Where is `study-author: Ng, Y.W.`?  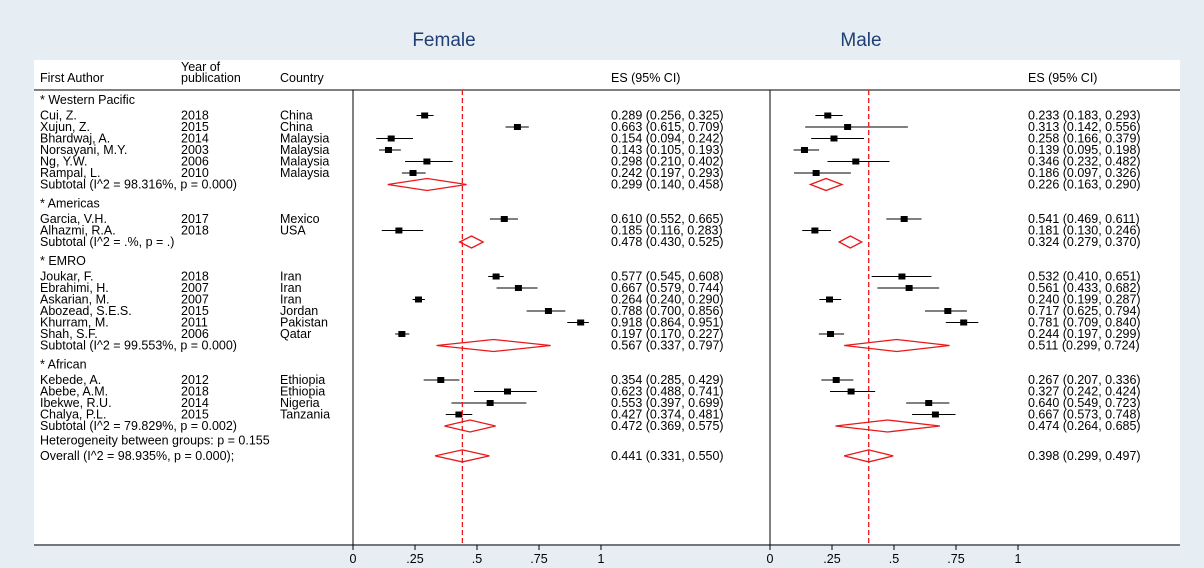 study-author: Ng, Y.W. is located at coordinates (63, 162).